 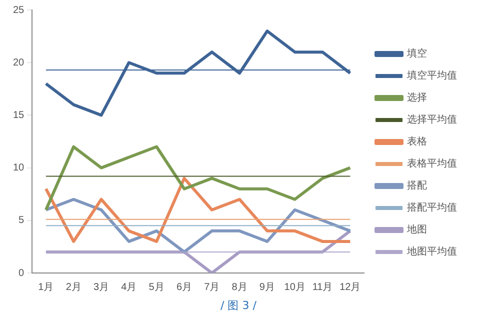 What do you see at coordinates (19, 168) in the screenshot?
I see `y-tick-label: 10` at bounding box center [19, 168].